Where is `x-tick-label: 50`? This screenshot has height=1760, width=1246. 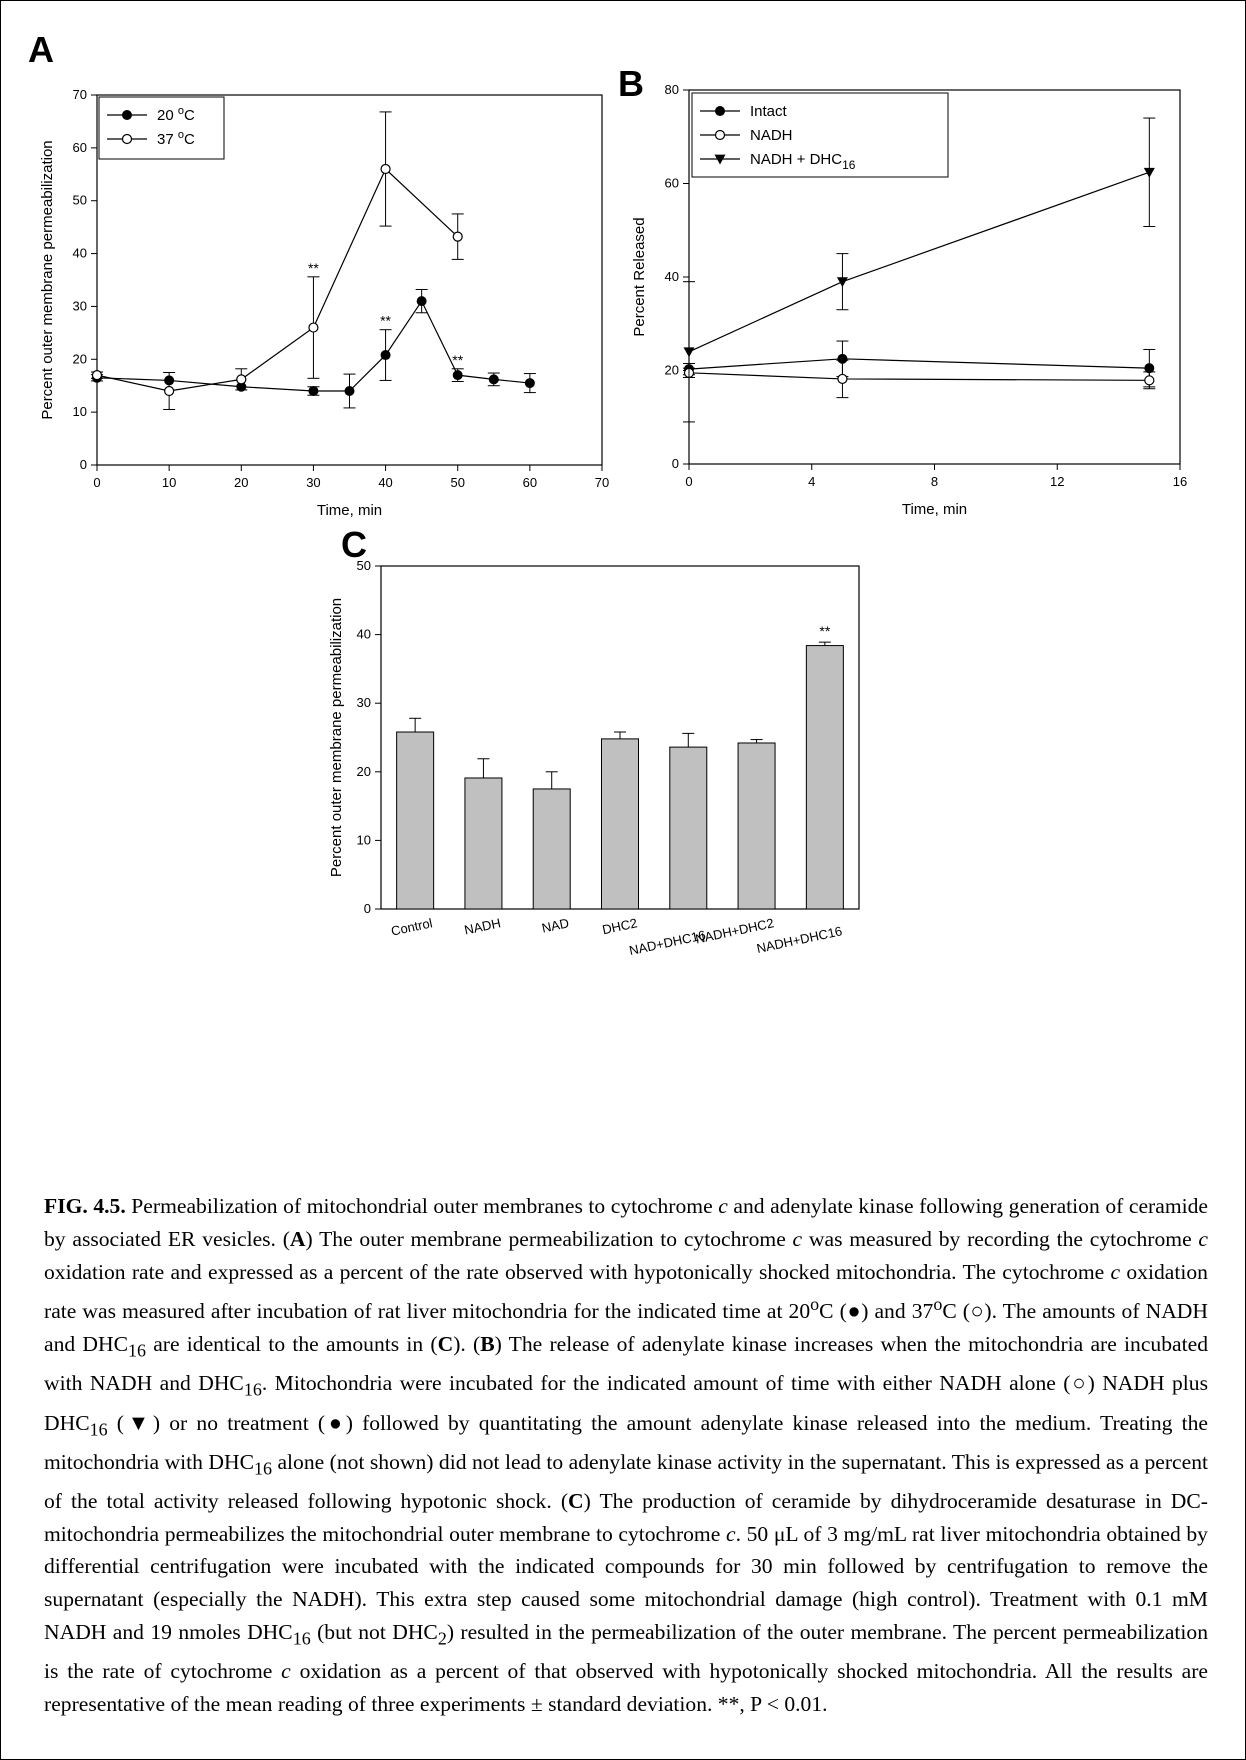
x-tick-label: 50 is located at coordinates (457, 482).